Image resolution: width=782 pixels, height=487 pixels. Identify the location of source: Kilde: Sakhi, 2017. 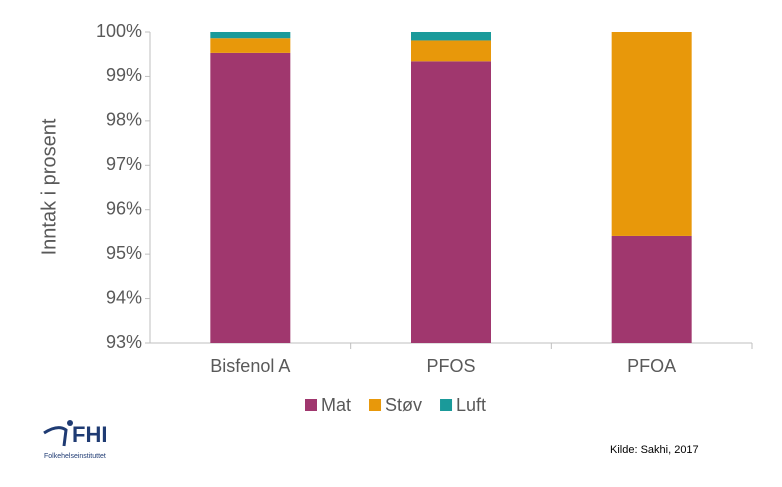
(654, 450).